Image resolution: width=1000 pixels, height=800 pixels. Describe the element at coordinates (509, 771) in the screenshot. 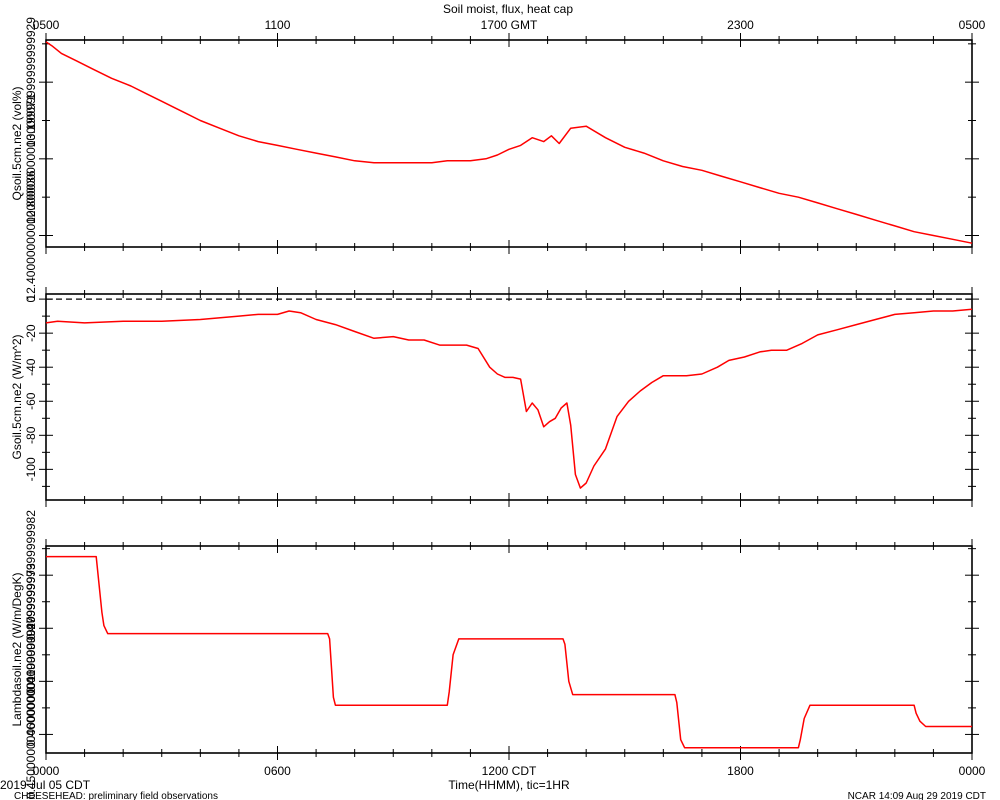

I see `cdt-tick-label: 1200 CDT` at that location.